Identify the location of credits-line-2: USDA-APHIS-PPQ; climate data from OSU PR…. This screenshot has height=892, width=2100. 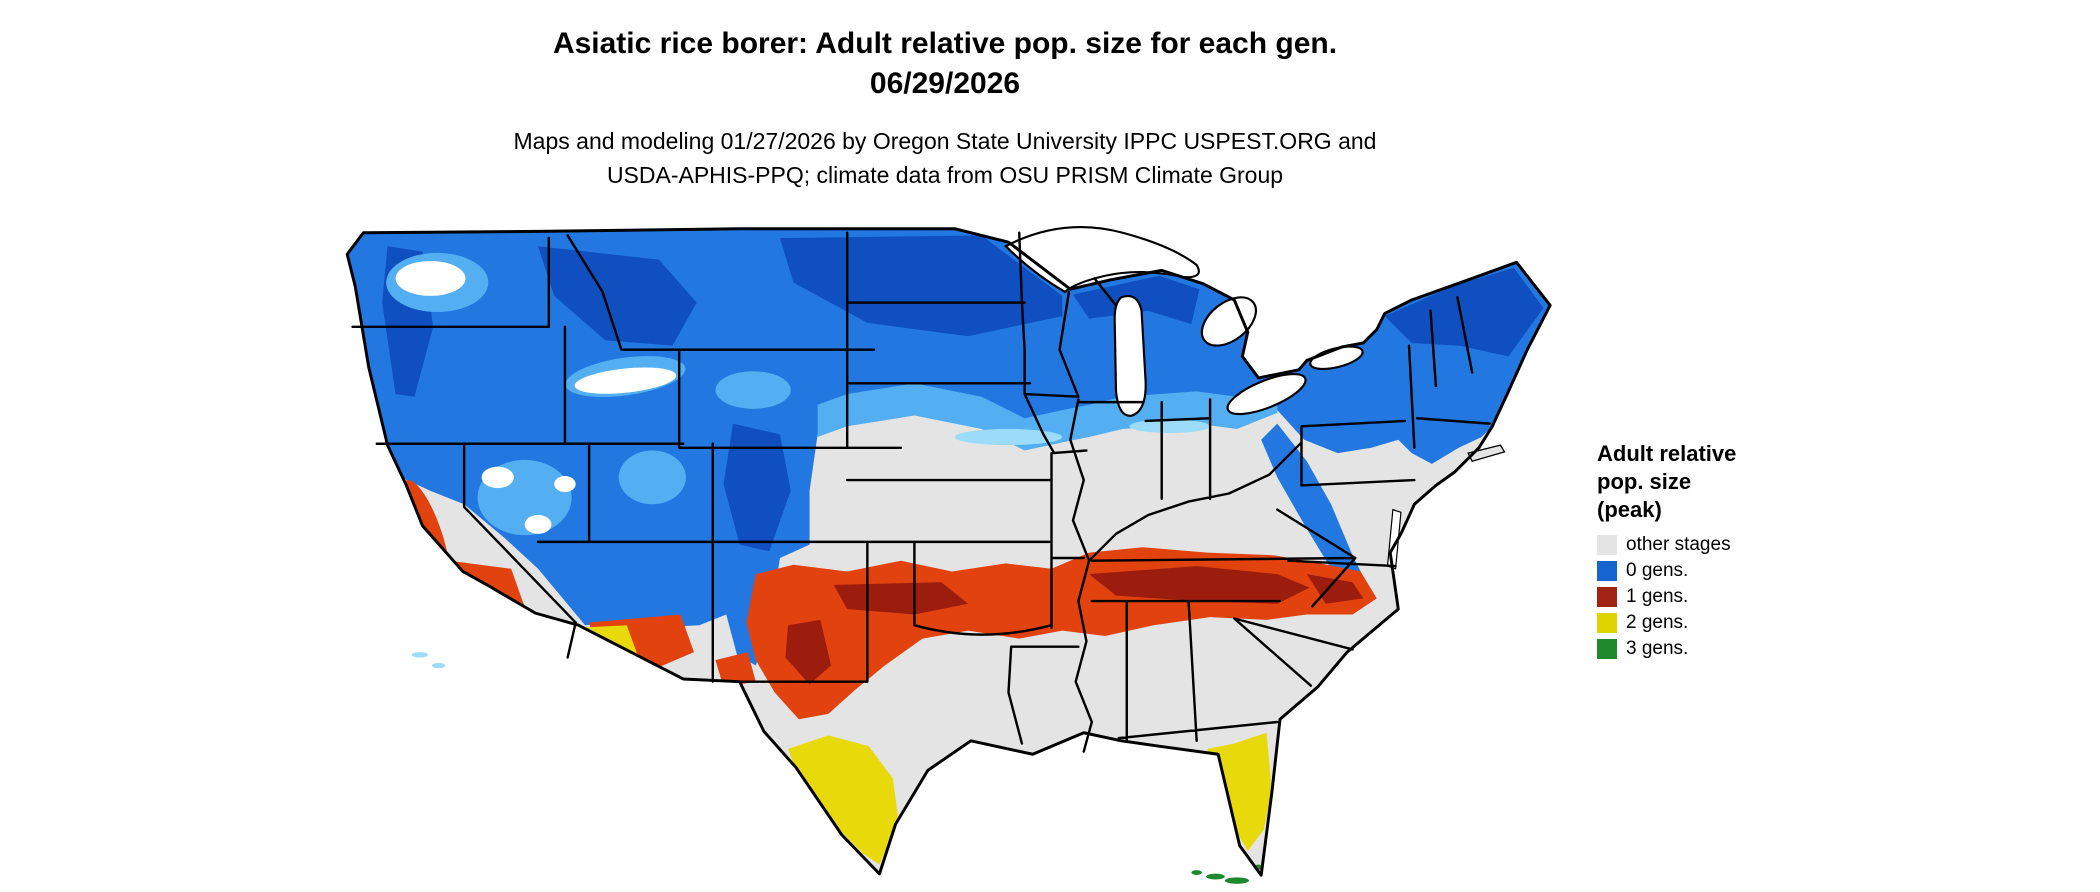
(945, 175).